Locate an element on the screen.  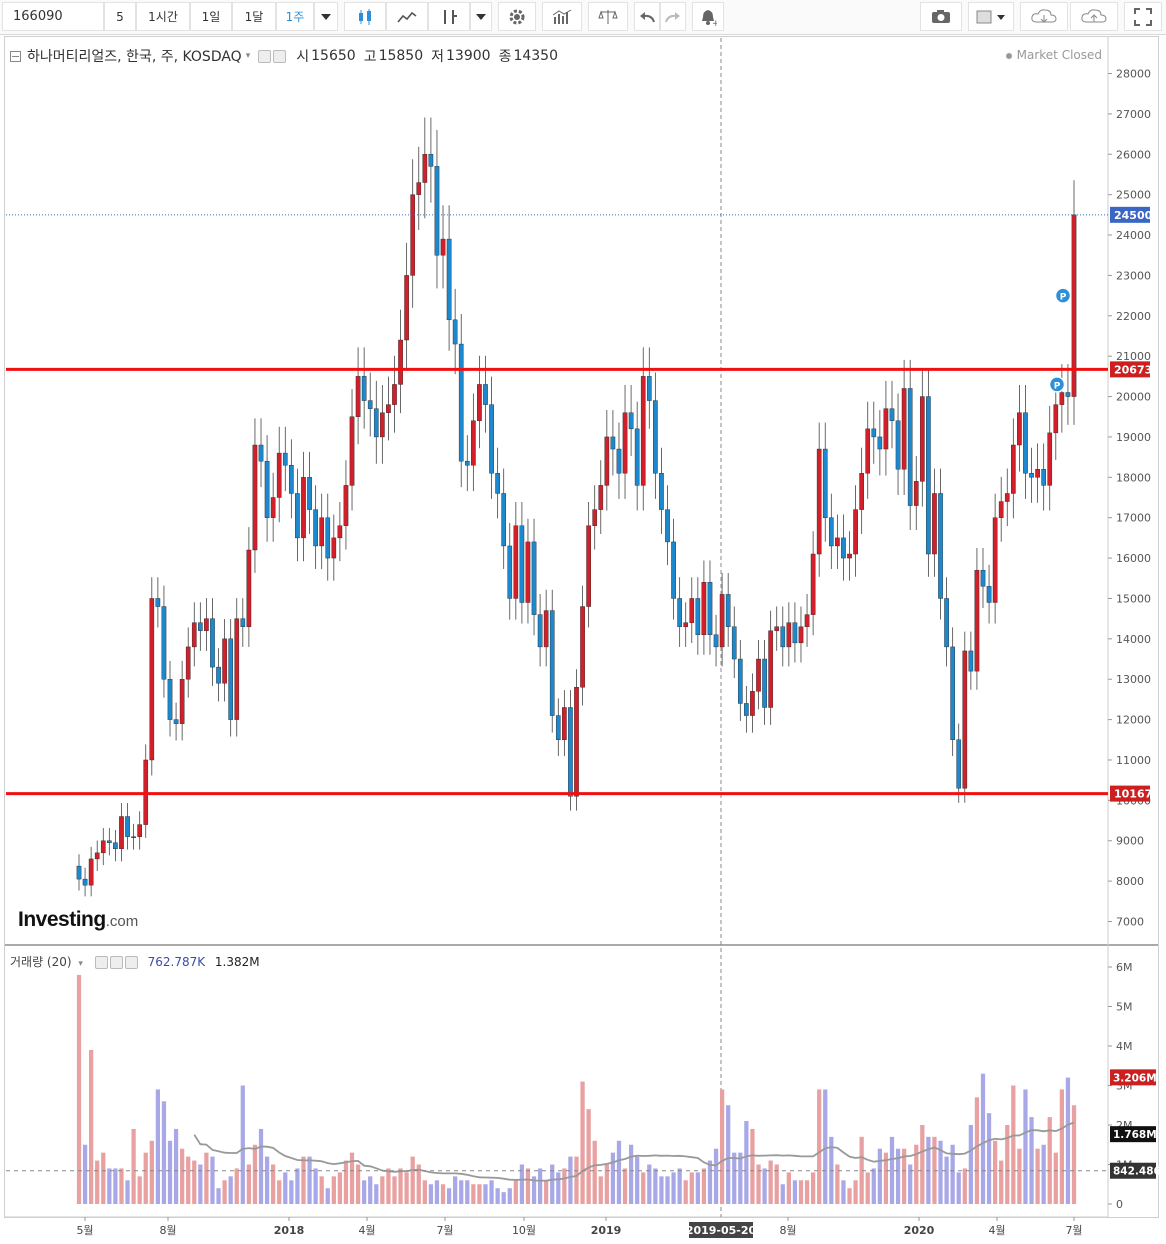
volume-value-1: 762.787K is located at coordinates (176, 962).